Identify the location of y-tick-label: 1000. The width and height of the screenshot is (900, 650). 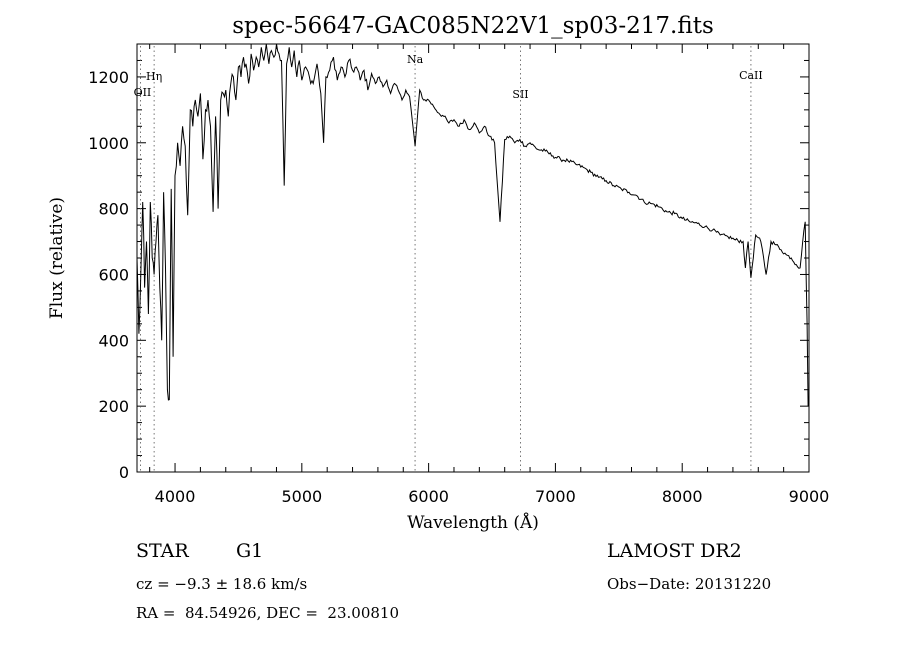
(108, 143).